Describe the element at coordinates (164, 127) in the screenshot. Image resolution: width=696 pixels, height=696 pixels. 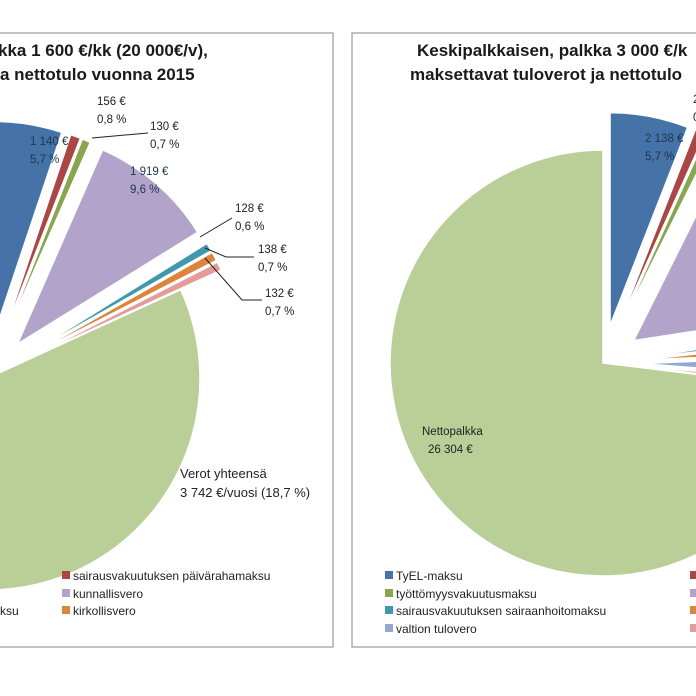
I see `left-data-label-2-0: 130 €` at that location.